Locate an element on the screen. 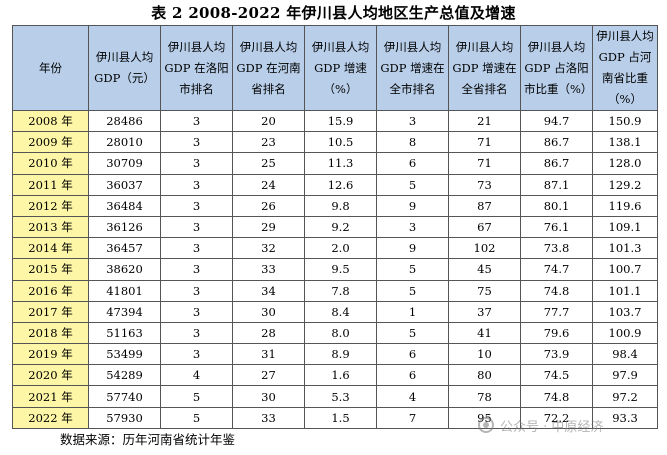 This screenshot has height=455, width=667. table-row: 2017 年 47394 3 30 8.4 1 37 77.7 103.7 is located at coordinates (335, 311).